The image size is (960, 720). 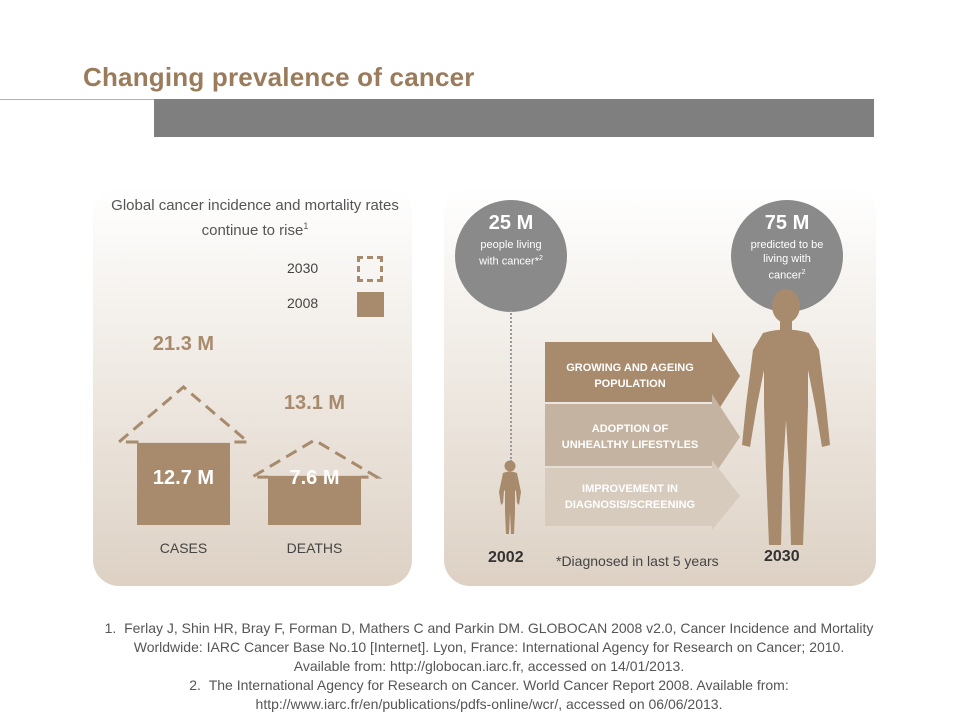 What do you see at coordinates (370, 304) in the screenshot?
I see `legend-swatch-2008` at bounding box center [370, 304].